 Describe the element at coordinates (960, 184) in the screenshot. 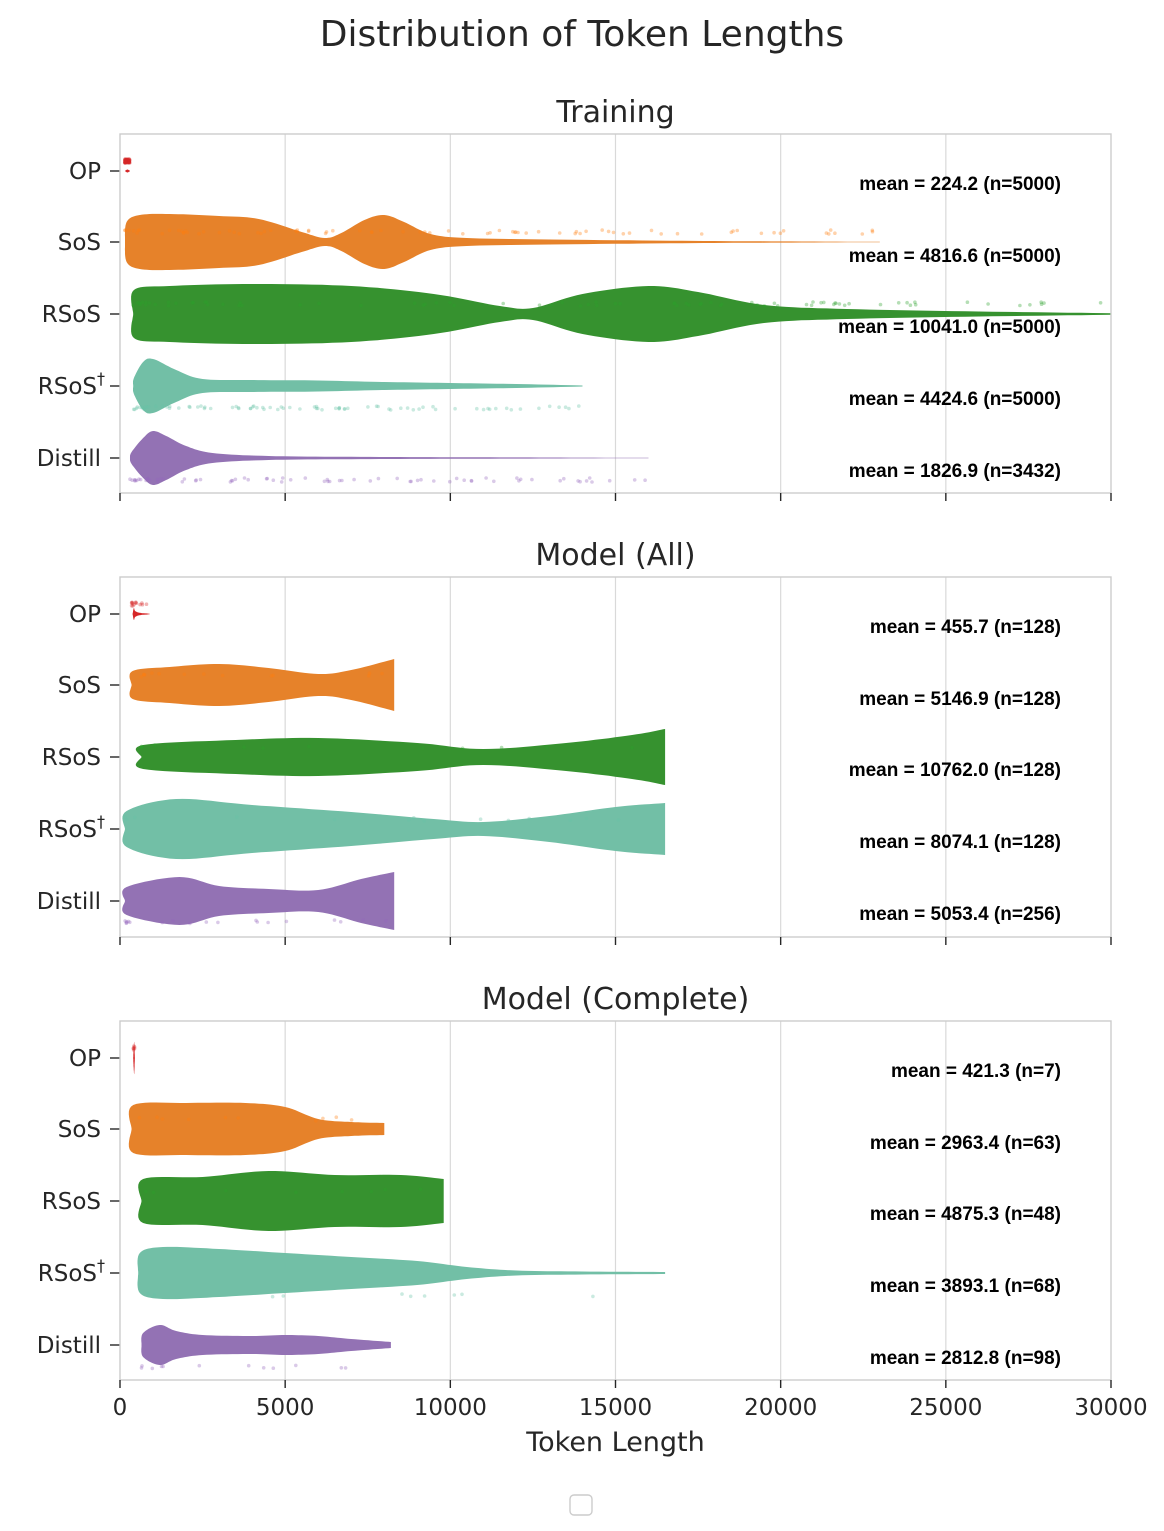

I see `mean-annotation: mean = 224.2 (n=5000)` at that location.